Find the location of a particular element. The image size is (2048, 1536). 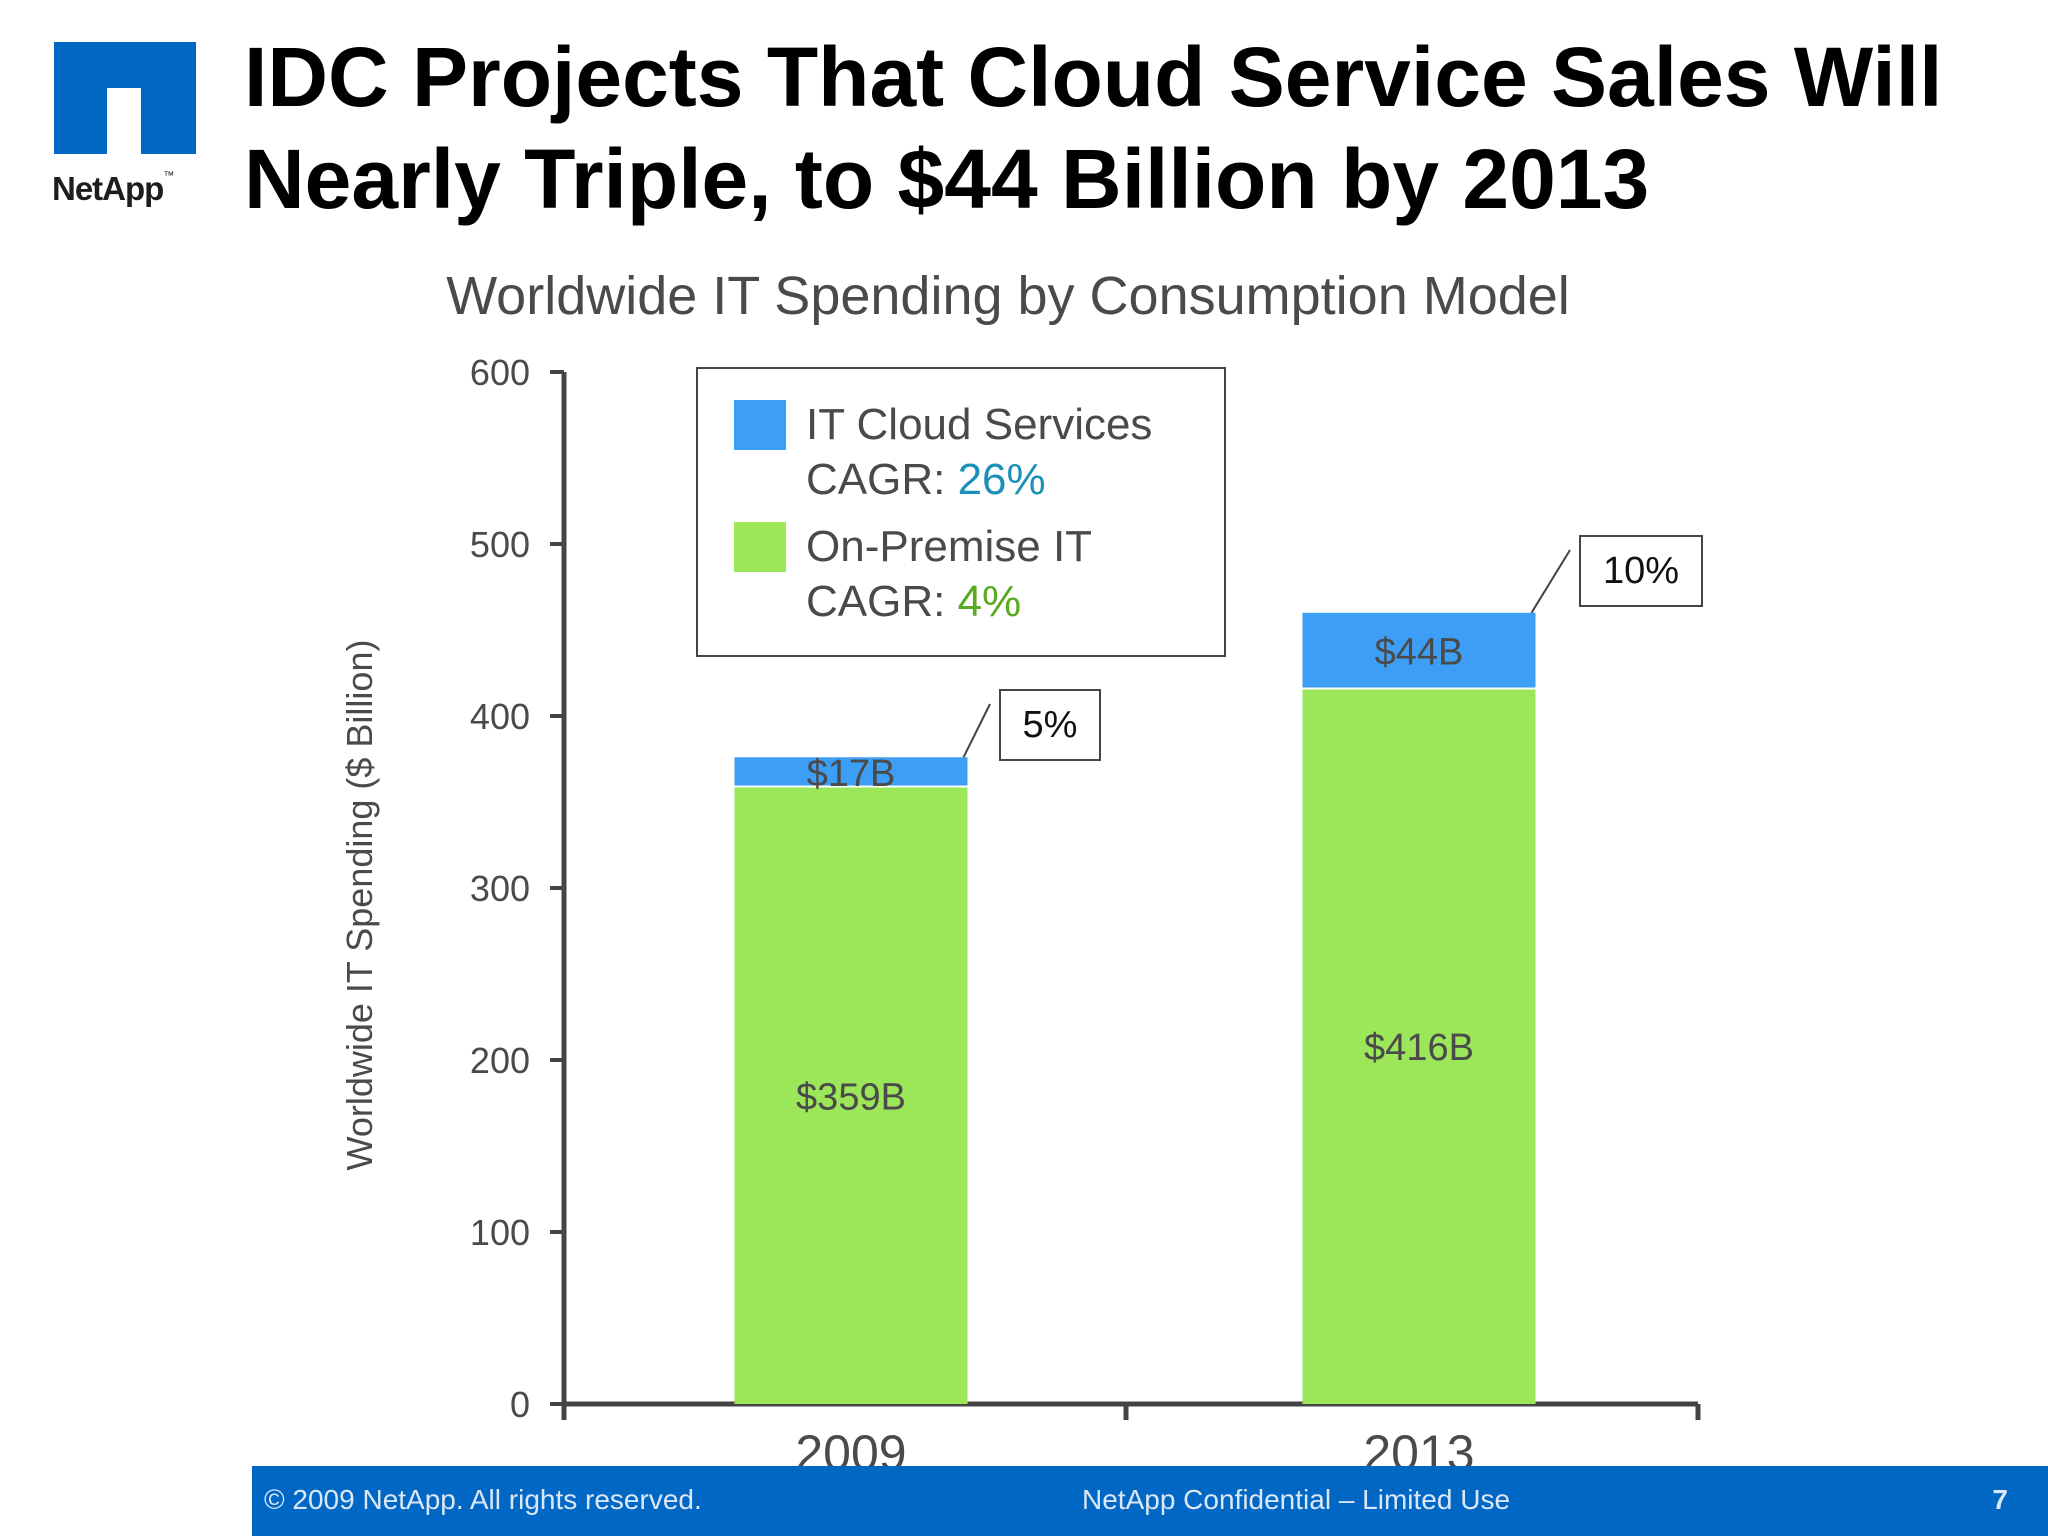

bar-cloud-2013 is located at coordinates (1419, 650).